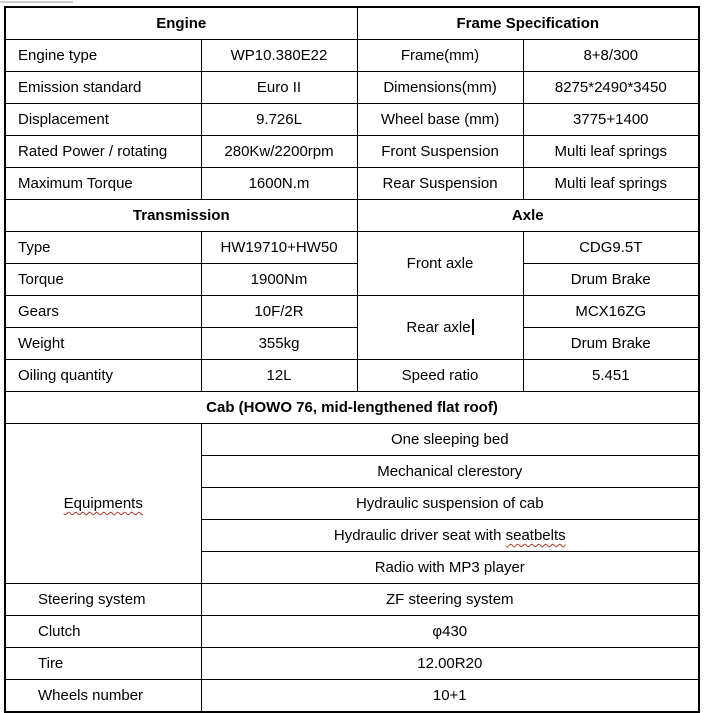  I want to click on table-row: Torque 1900Nm Drum Brake, so click(352, 279).